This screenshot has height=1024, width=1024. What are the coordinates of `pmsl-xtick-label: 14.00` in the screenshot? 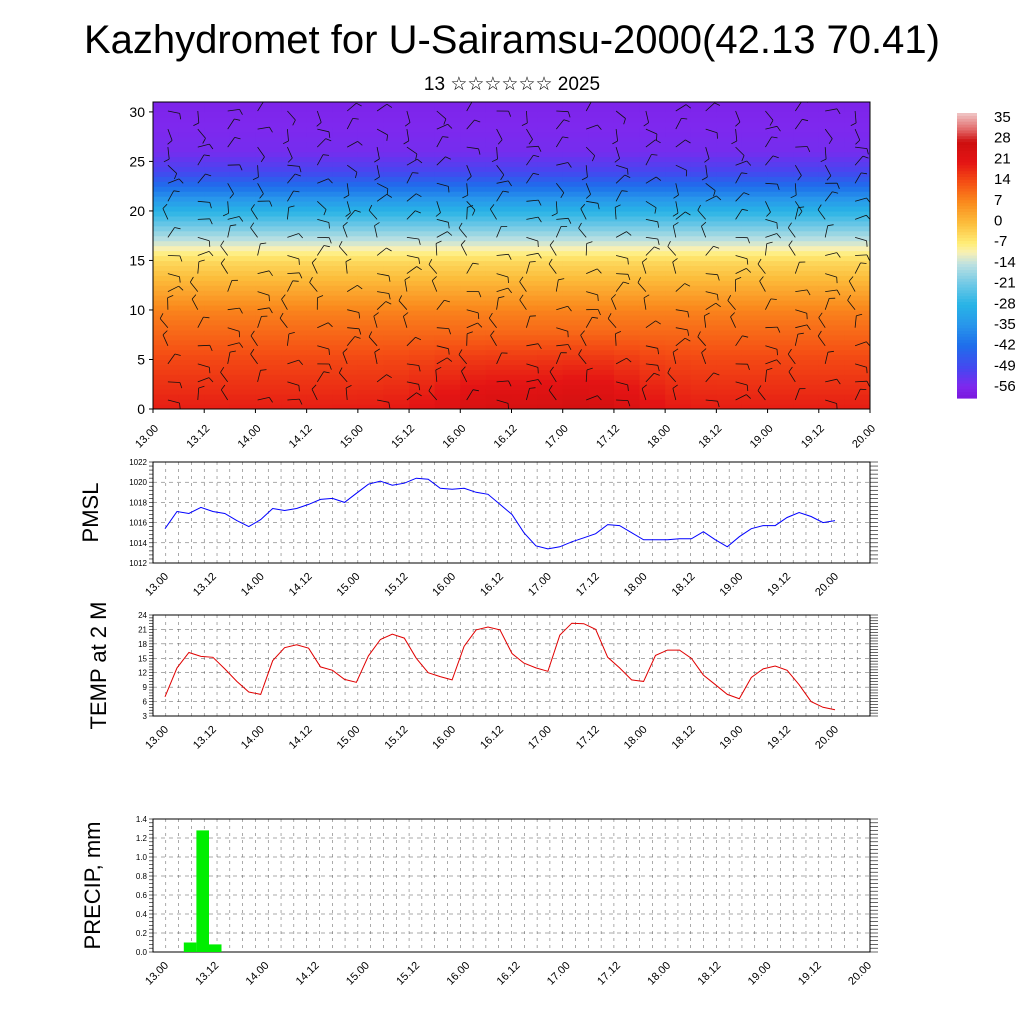 It's located at (253, 585).